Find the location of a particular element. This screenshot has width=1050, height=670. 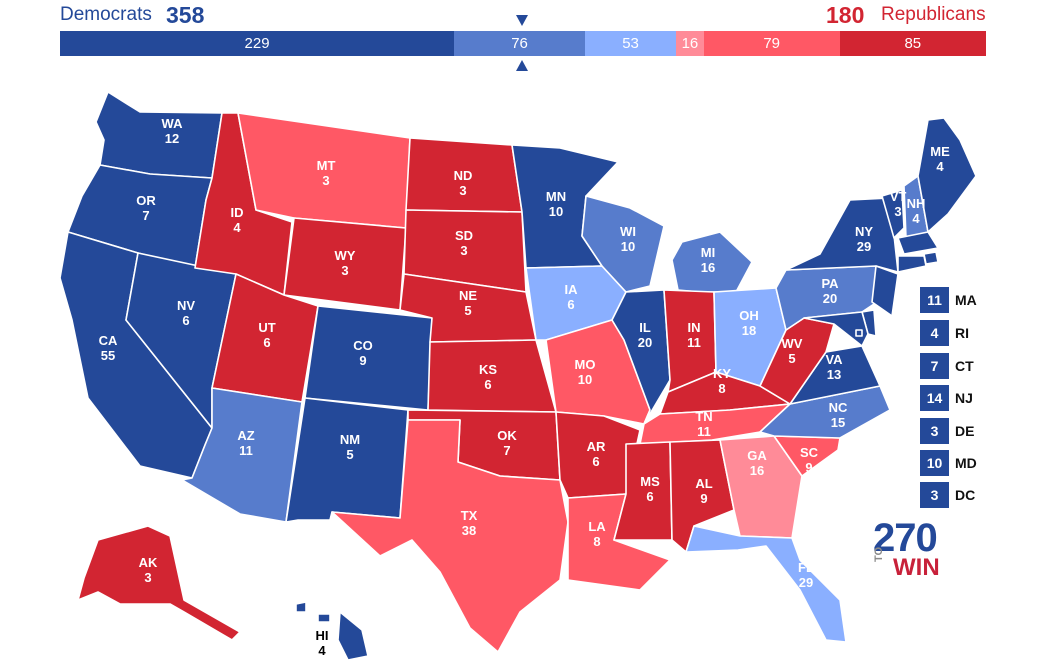

state-abbr-al: AL is located at coordinates (703, 483).